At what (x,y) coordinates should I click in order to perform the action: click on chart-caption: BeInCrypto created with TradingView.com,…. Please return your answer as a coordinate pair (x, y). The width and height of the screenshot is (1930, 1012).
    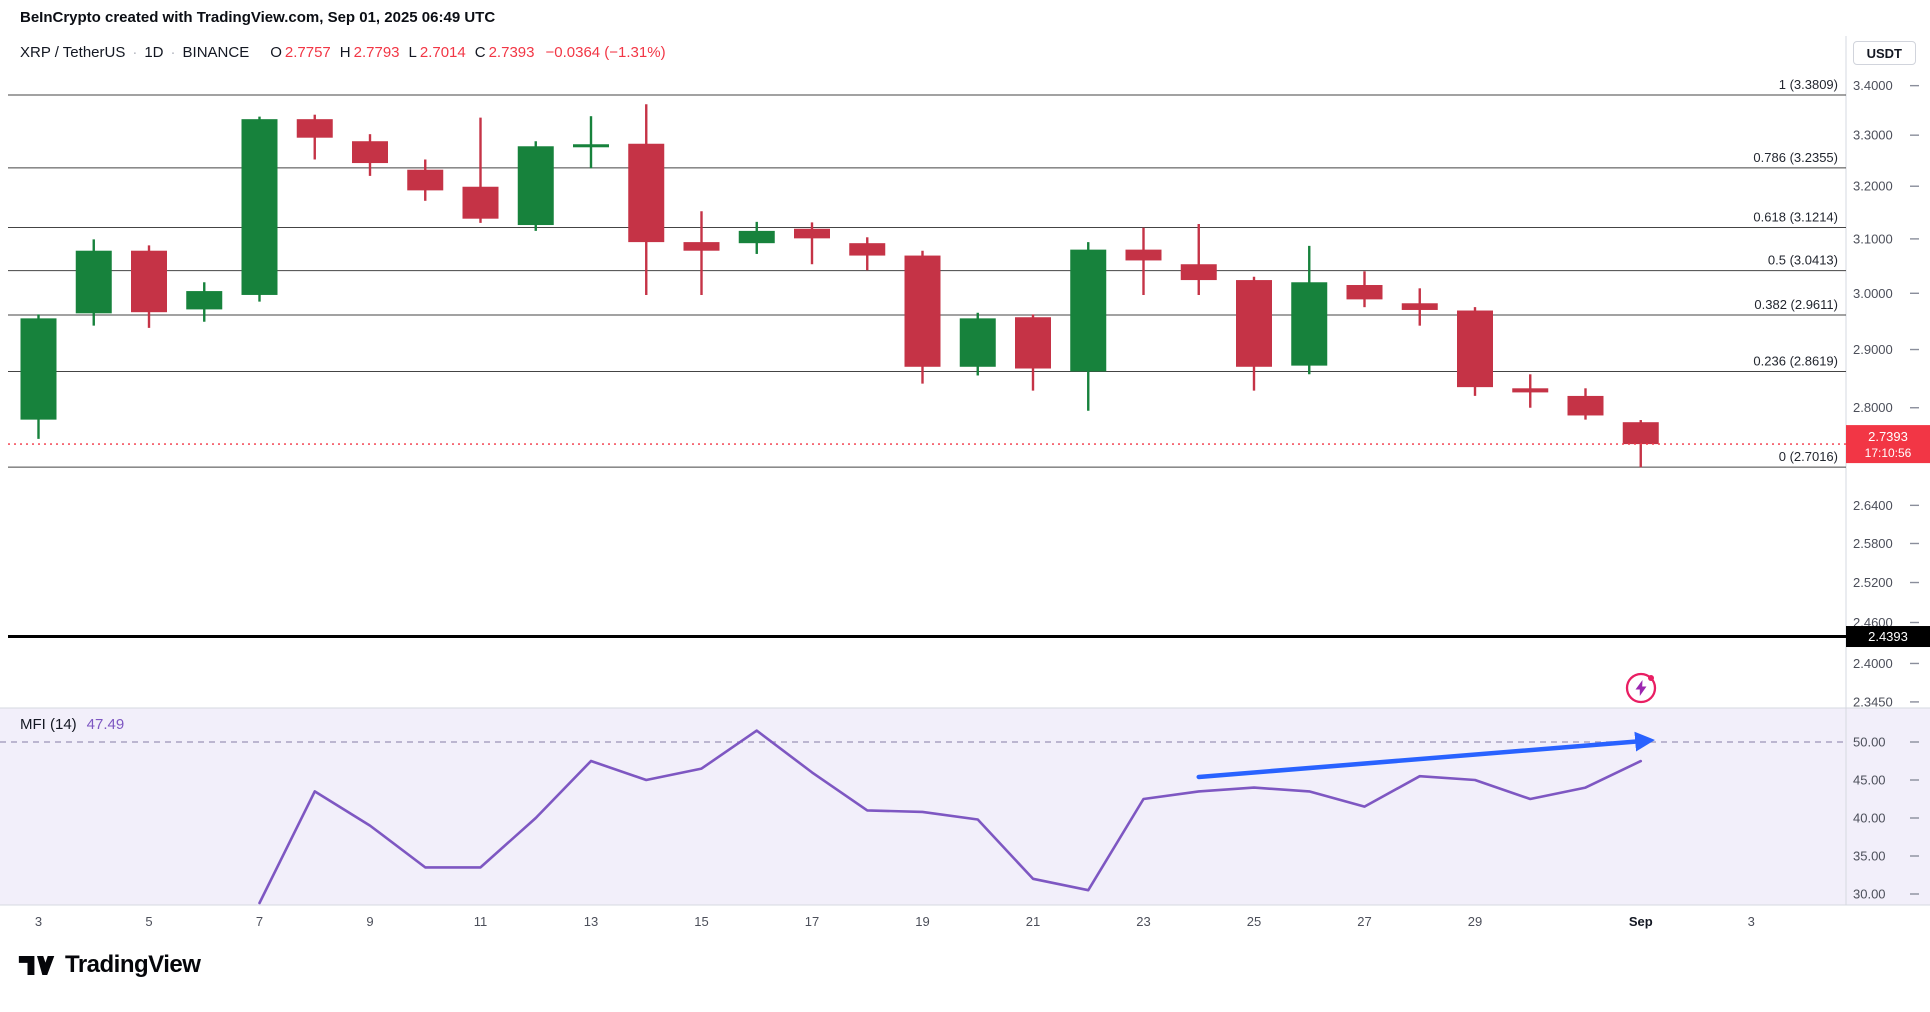
    Looking at the image, I should click on (258, 17).